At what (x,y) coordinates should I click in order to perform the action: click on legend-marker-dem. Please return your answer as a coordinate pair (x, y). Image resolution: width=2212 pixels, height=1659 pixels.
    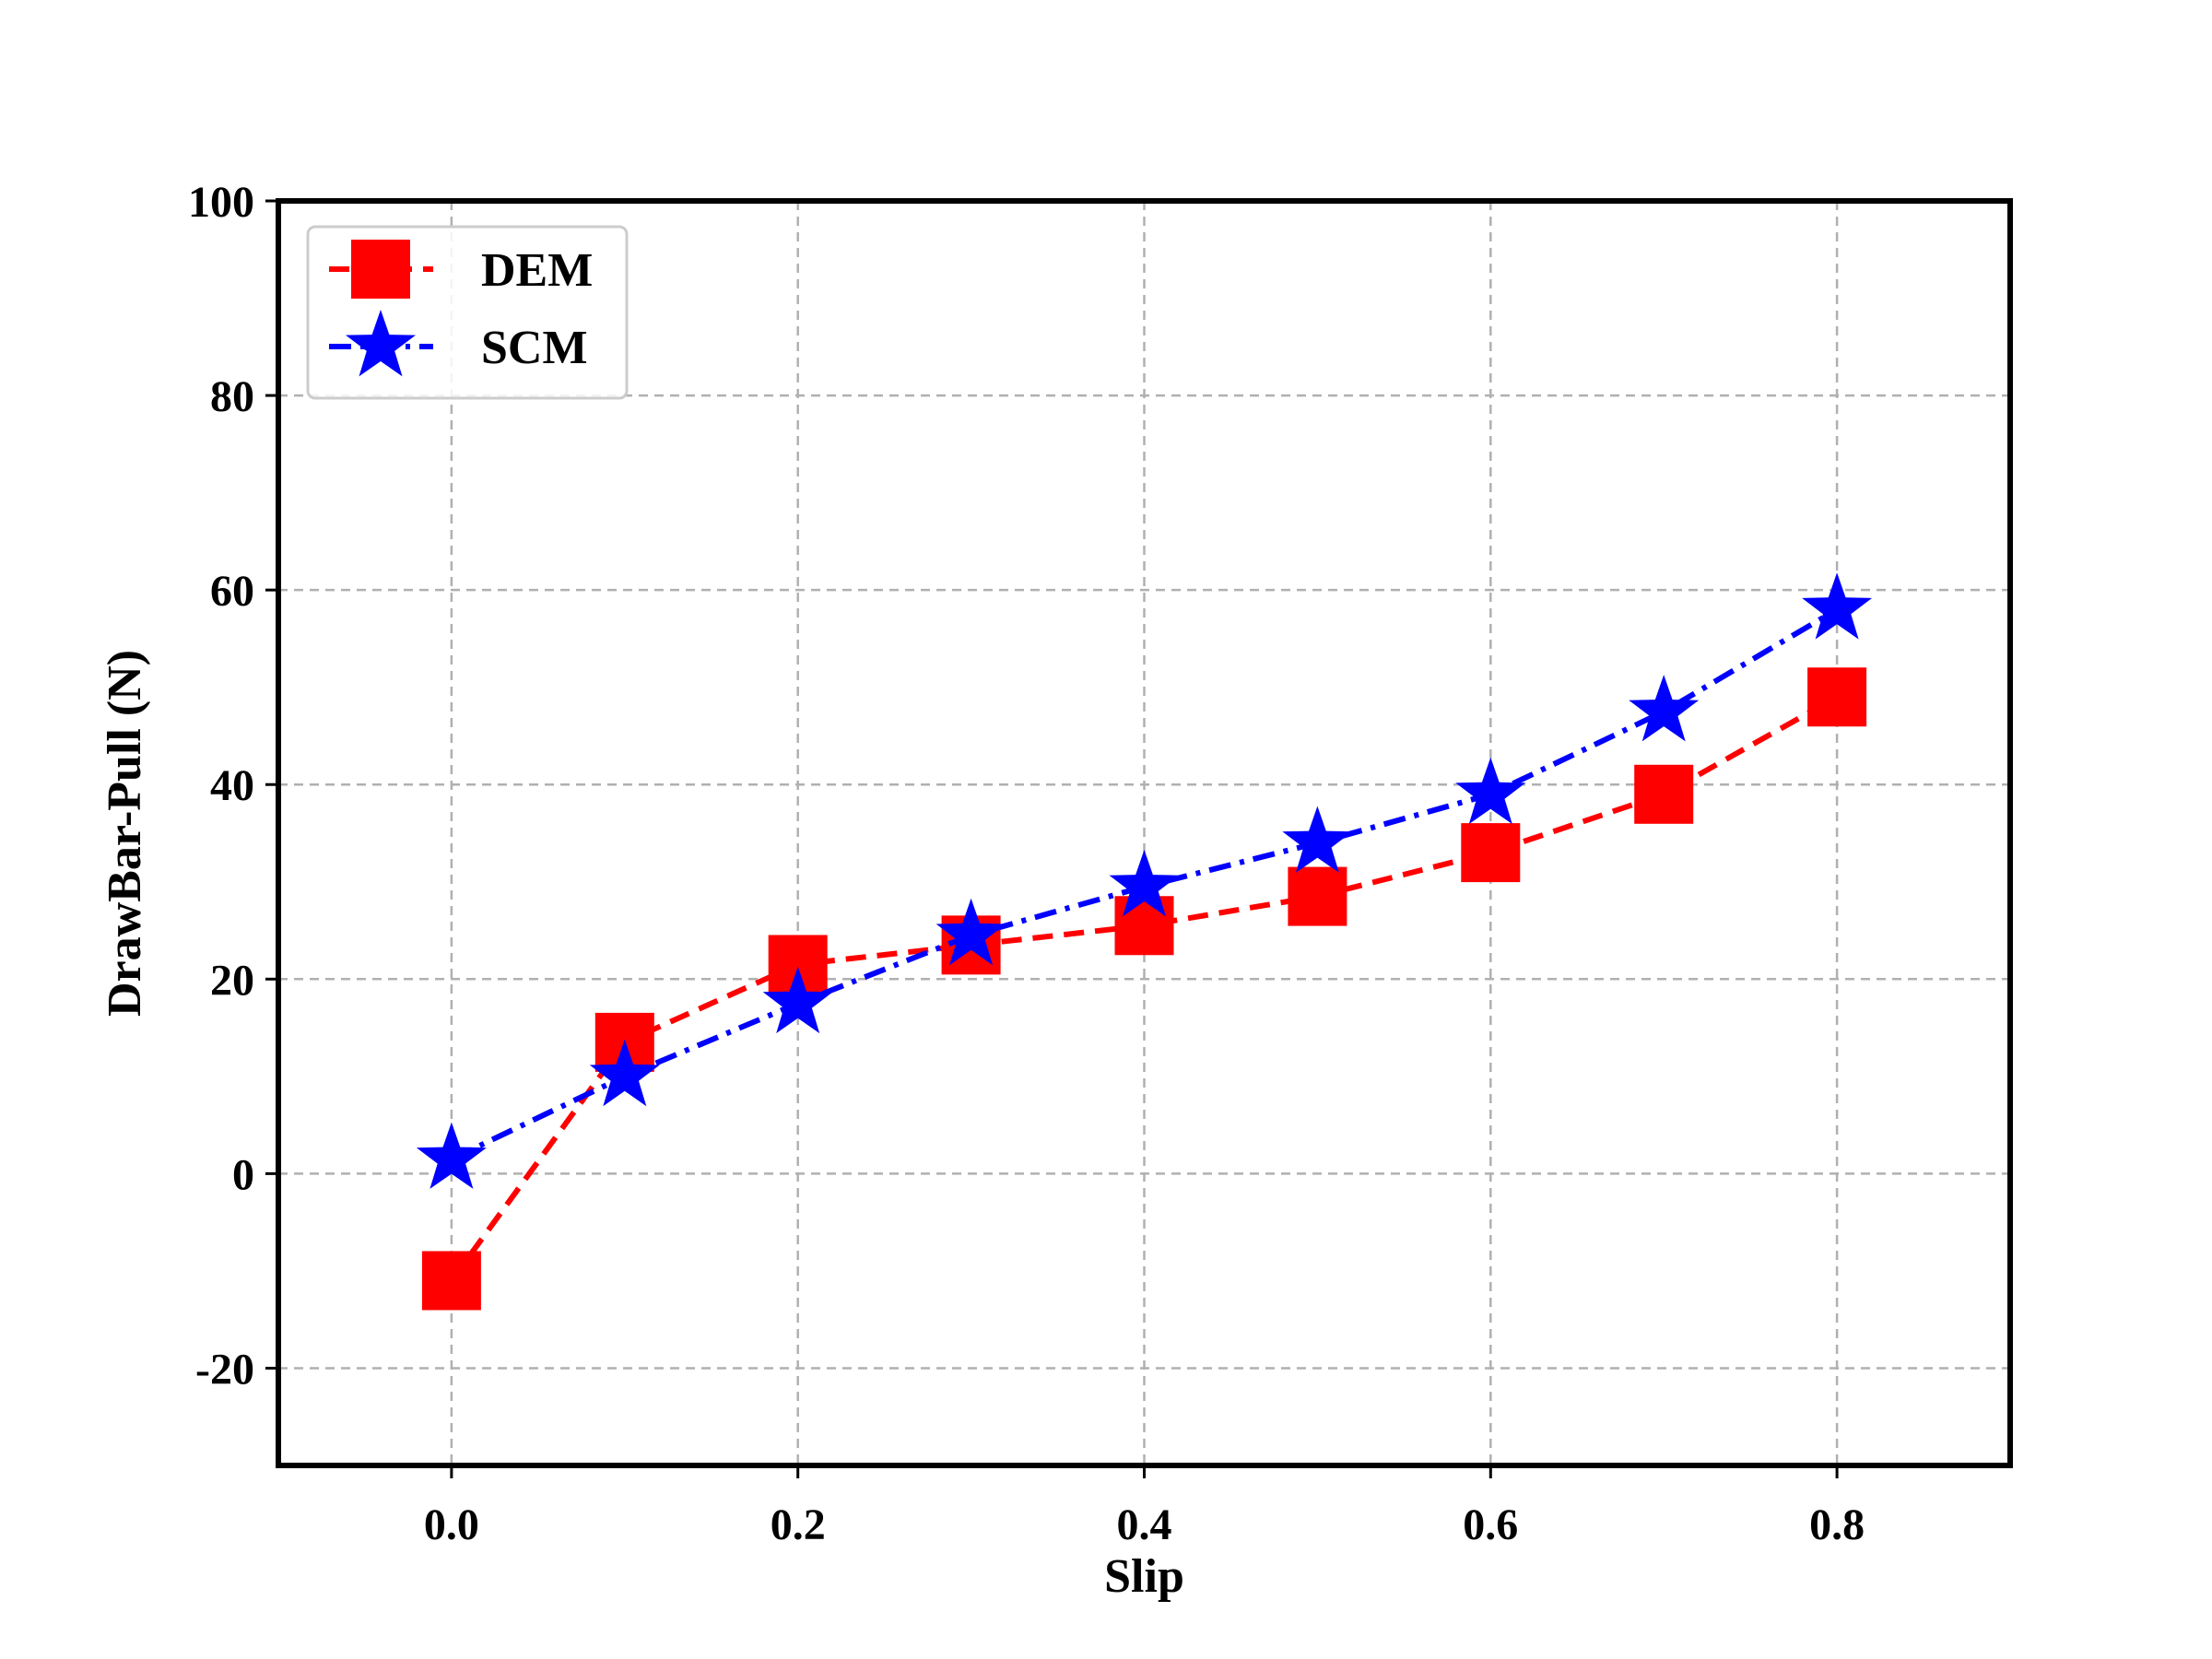
    Looking at the image, I should click on (380, 269).